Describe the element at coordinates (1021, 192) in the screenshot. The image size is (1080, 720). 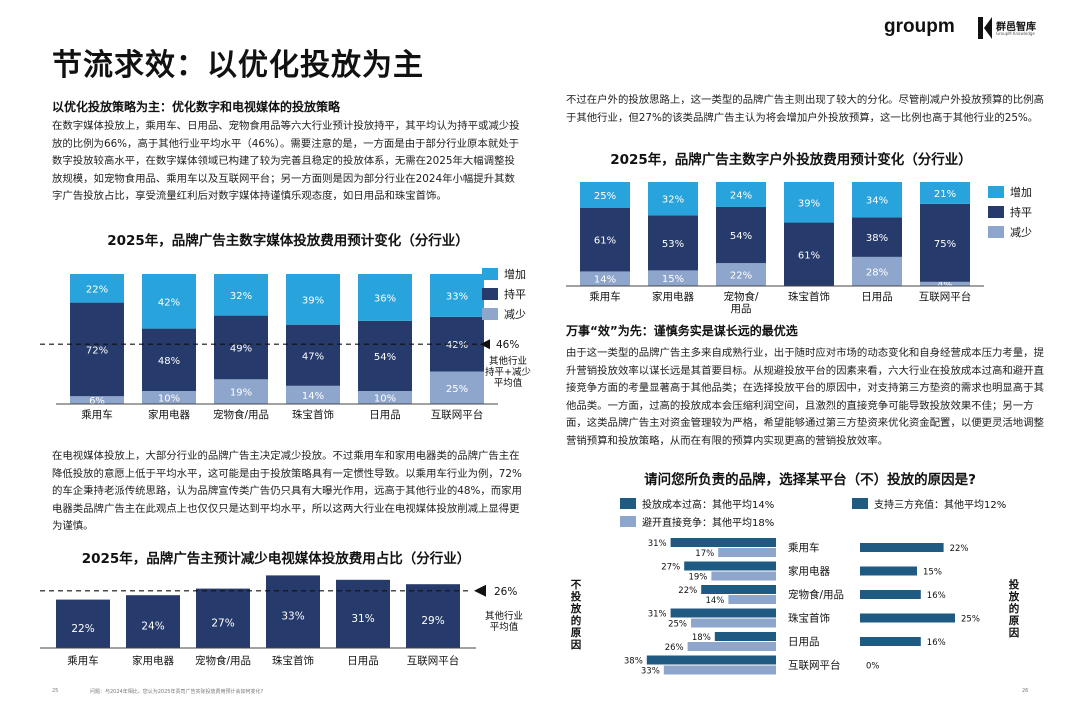
I see `legend-label-outdoor-0: 增加` at that location.